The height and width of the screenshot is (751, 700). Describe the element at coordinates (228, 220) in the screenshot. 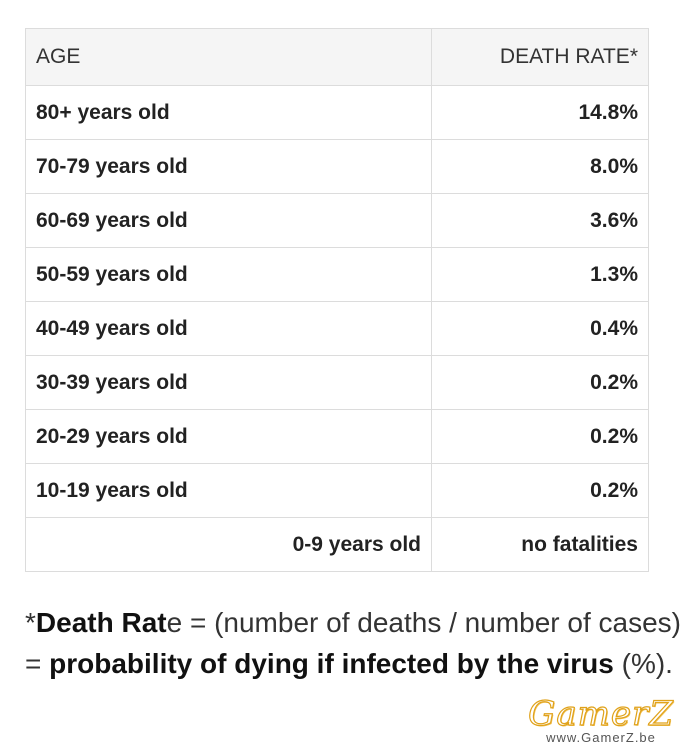

I see `age-cell: 60-69 years old` at that location.